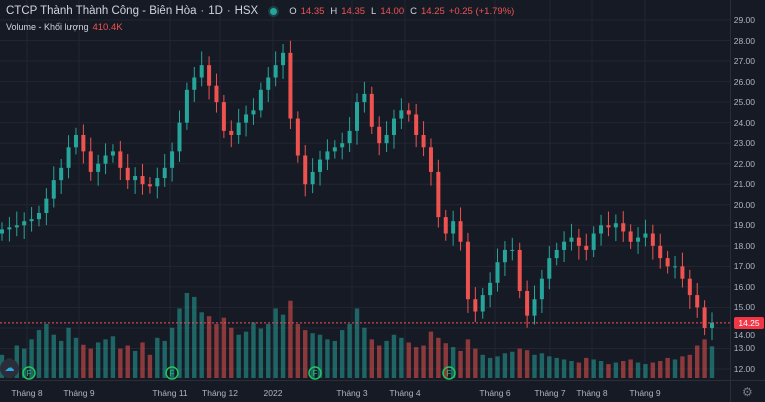 This screenshot has height=402, width=765. Describe the element at coordinates (293, 11) in the screenshot. I see `open-label: O` at that location.